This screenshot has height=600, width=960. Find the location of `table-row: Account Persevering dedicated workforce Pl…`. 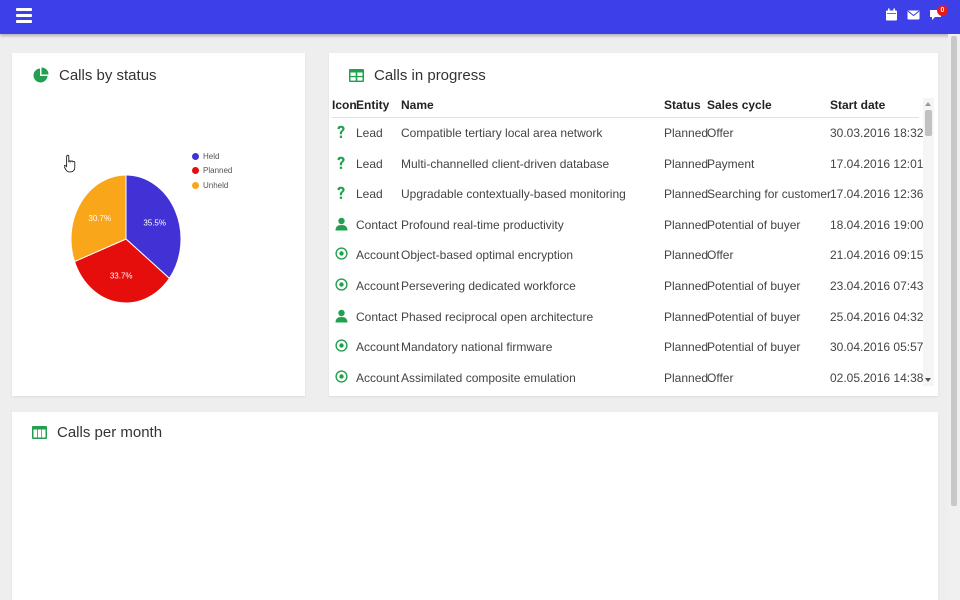

table-row: Account Persevering dedicated workforce Pl… is located at coordinates (626, 286).